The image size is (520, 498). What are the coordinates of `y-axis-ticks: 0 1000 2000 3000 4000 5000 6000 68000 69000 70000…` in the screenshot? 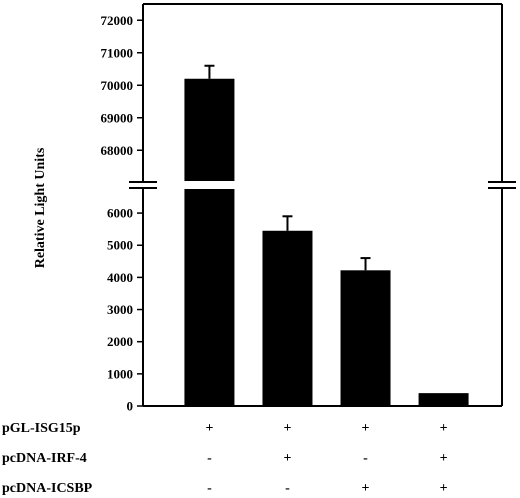 It's located at (122, 213).